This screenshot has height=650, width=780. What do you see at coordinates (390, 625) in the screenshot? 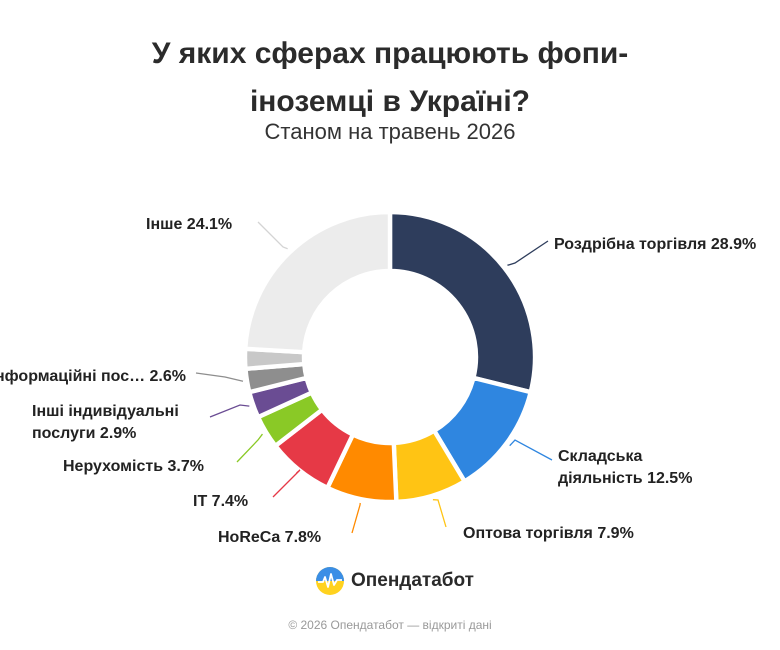
I see `footer-copyright: © 2026 Опендатабот — відкриті дані` at bounding box center [390, 625].